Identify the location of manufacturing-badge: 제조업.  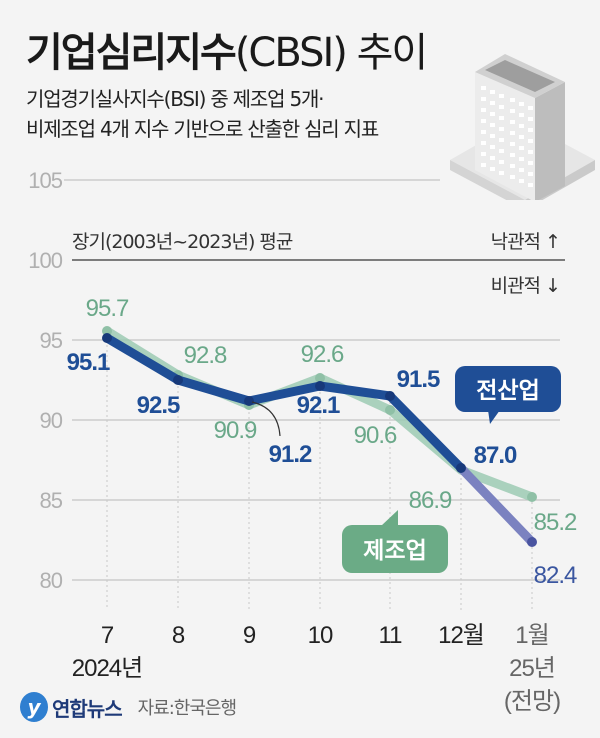
(395, 541).